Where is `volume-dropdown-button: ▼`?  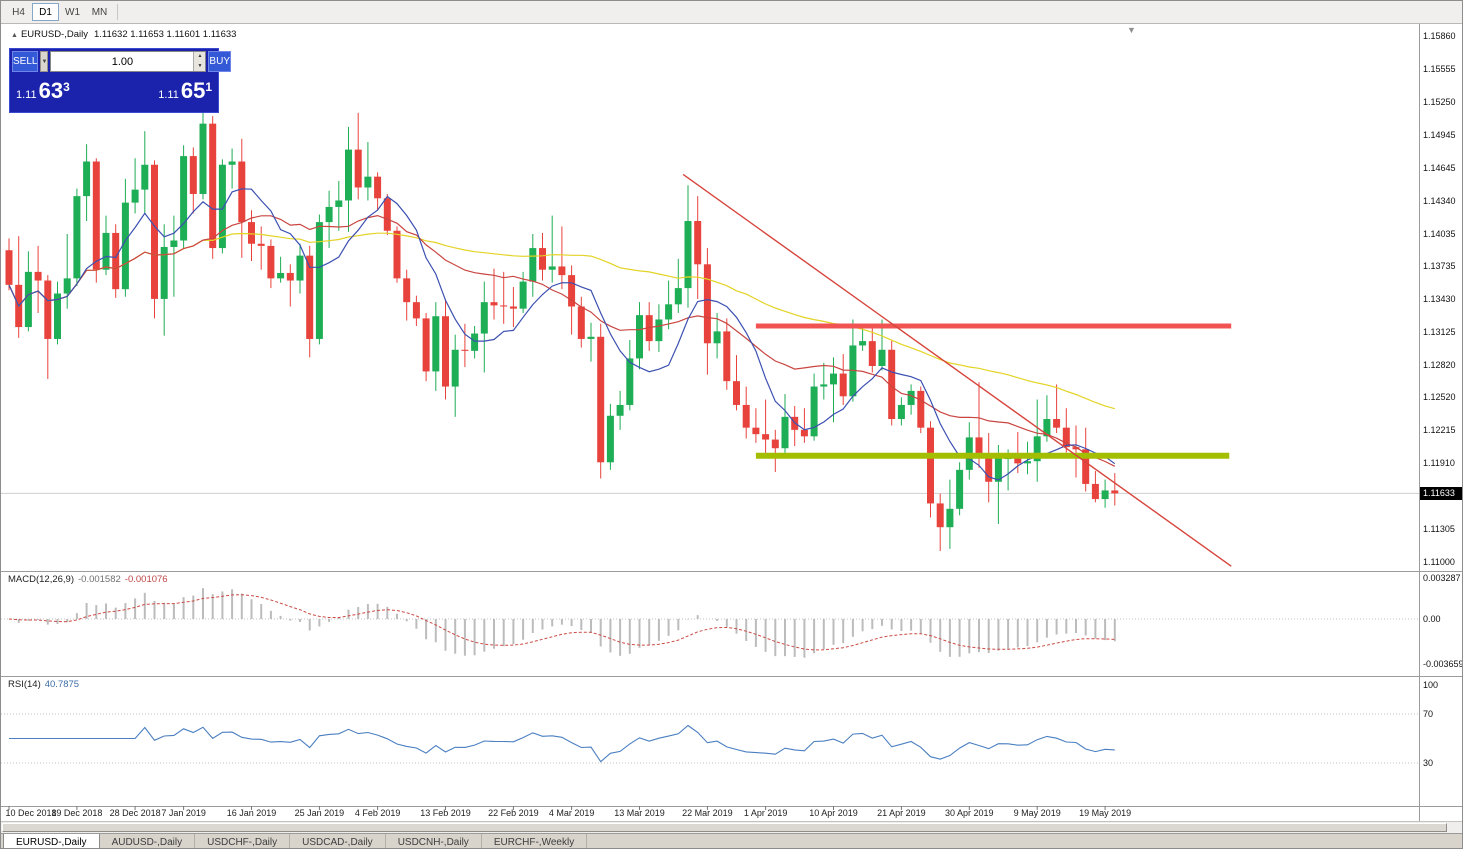
volume-dropdown-button: ▼ is located at coordinates (44, 61).